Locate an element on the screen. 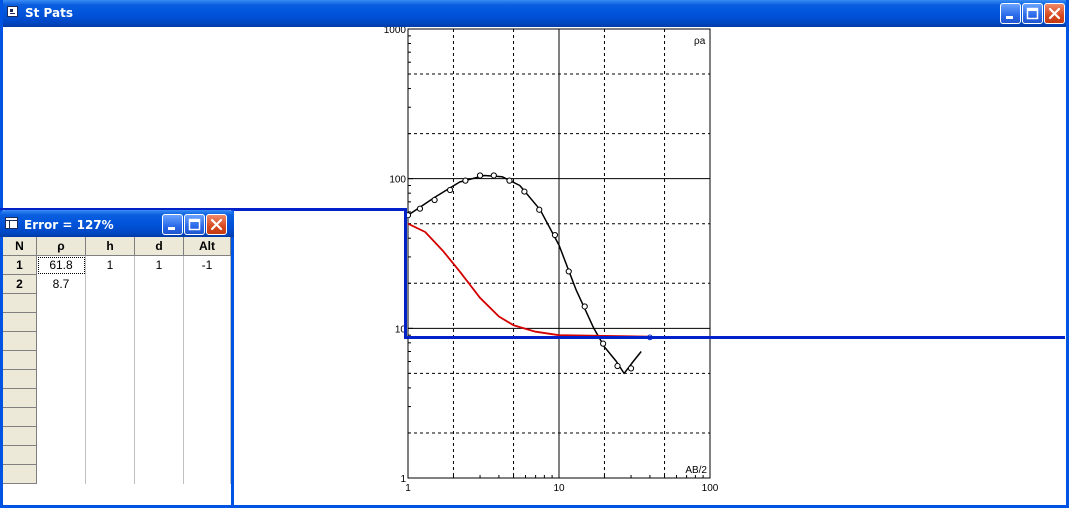  column-header-d: d is located at coordinates (159, 246).